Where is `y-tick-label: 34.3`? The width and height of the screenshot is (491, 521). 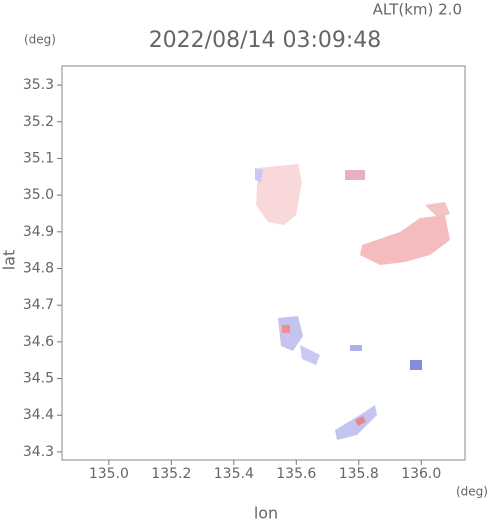
y-tick-label: 34.3 is located at coordinates (38, 452).